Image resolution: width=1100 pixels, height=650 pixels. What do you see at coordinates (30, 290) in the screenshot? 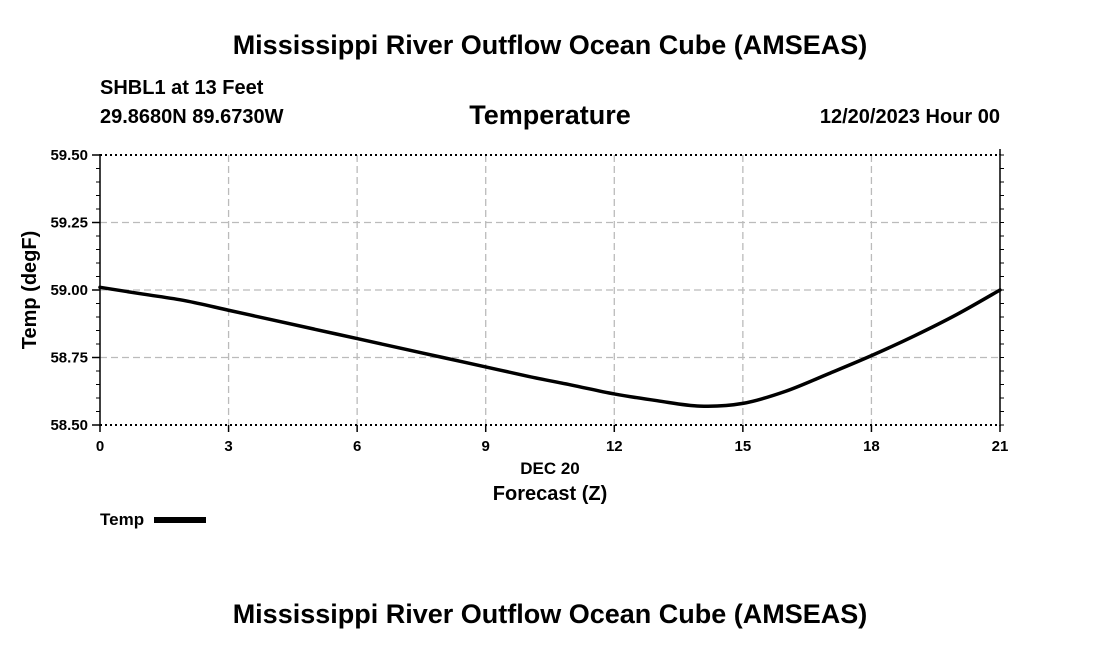
I see `y-axis-title: Temp (degF)` at bounding box center [30, 290].